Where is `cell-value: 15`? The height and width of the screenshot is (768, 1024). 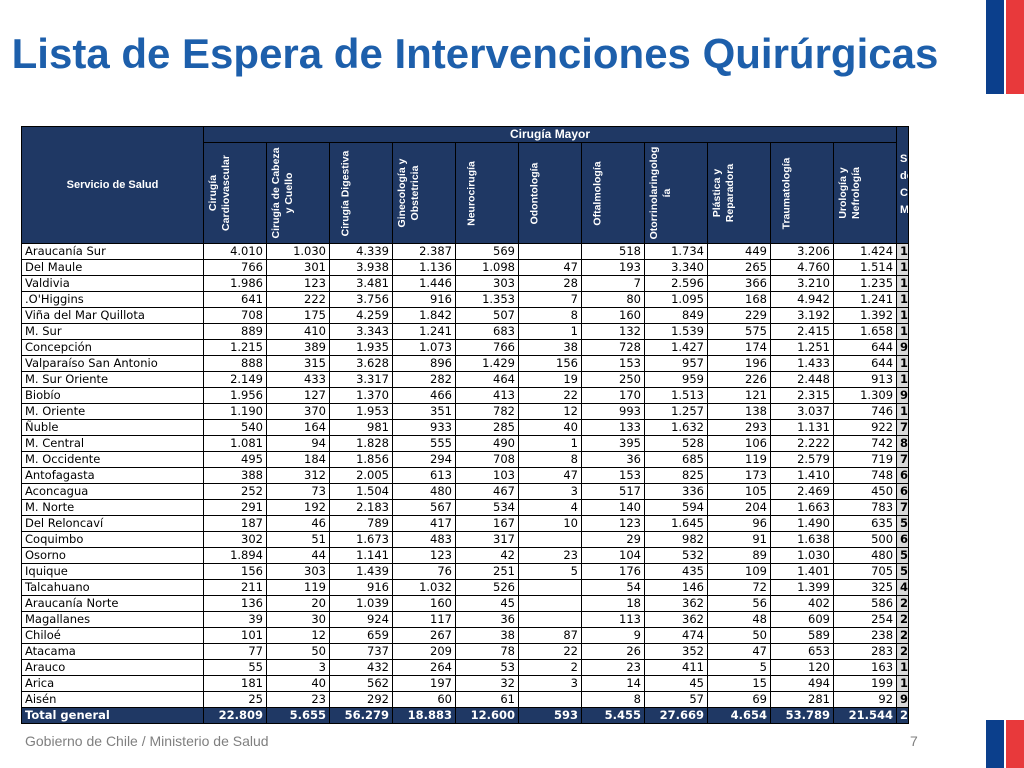 cell-value: 15 is located at coordinates (739, 683).